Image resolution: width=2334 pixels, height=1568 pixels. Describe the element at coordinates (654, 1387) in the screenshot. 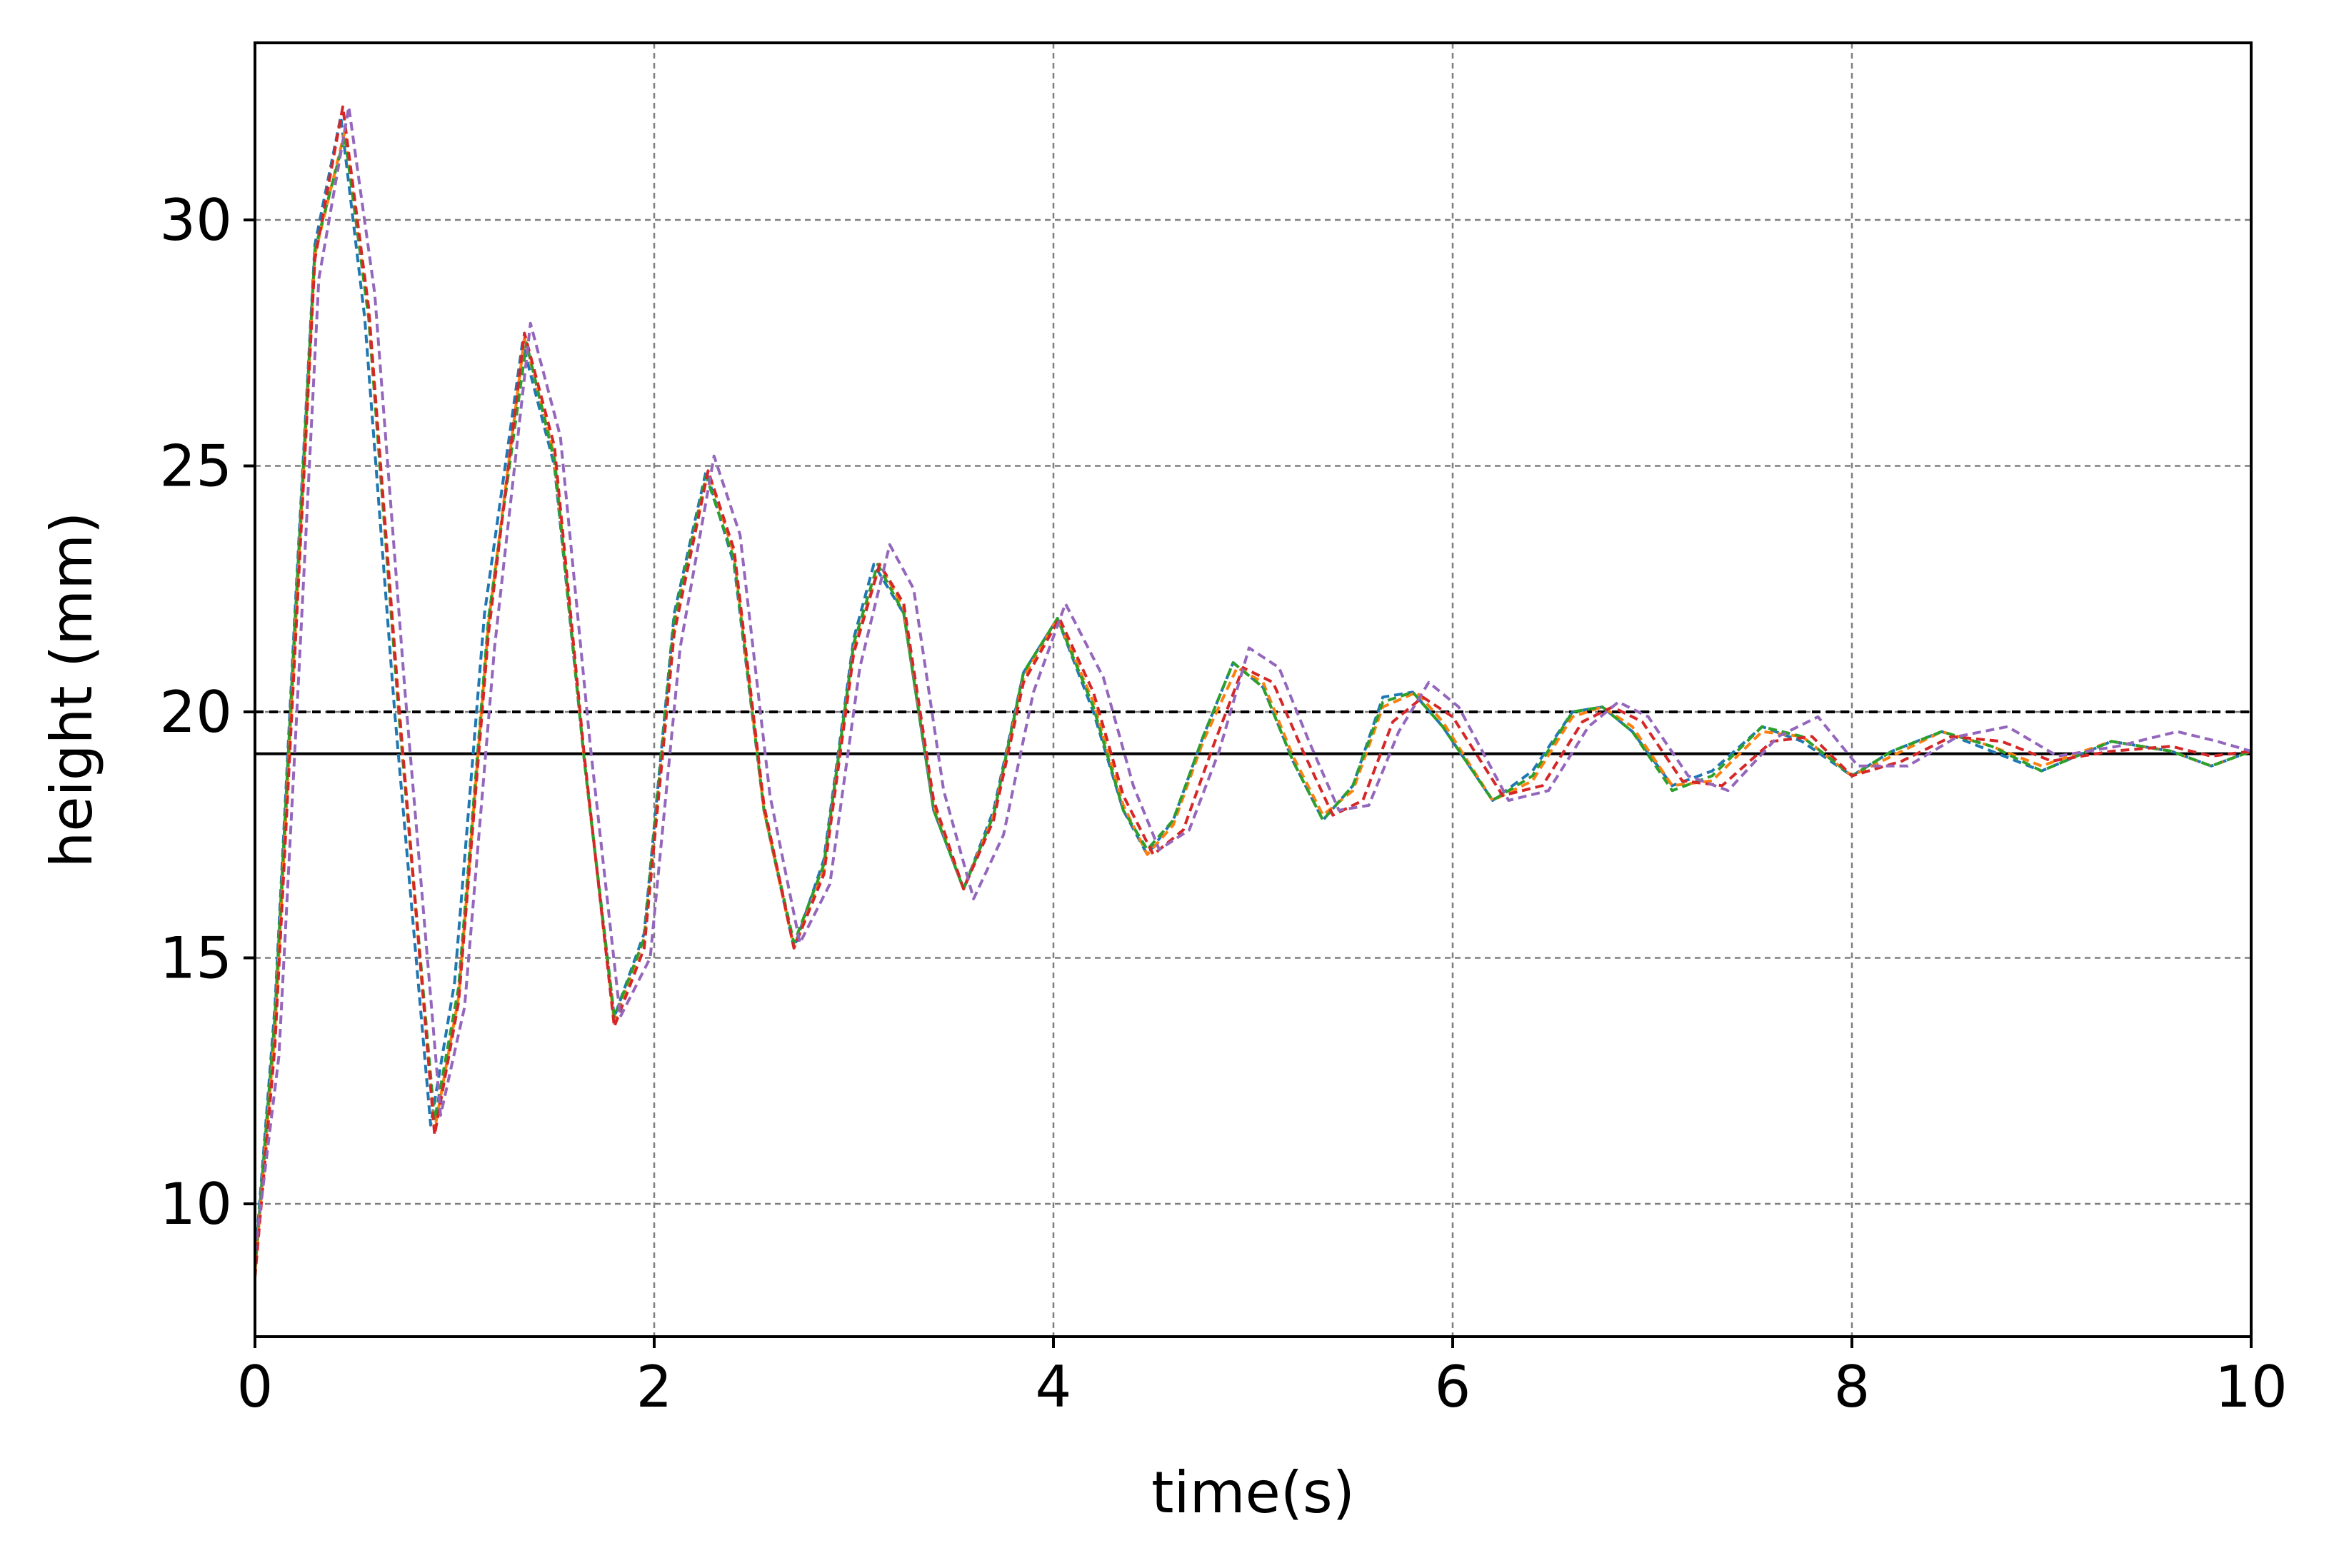

I see `x-tick-label: 2` at that location.